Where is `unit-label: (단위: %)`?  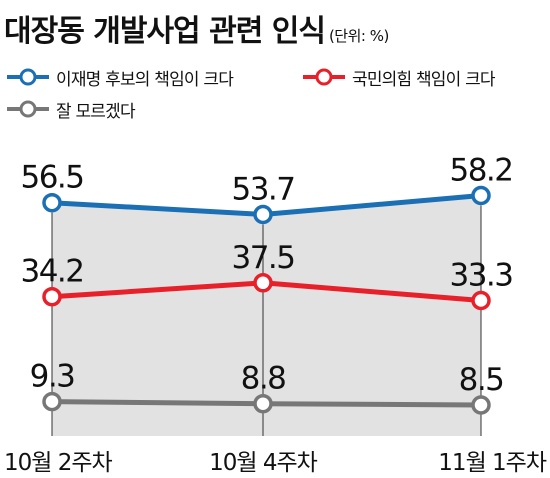 unit-label: (단위: %) is located at coordinates (358, 36).